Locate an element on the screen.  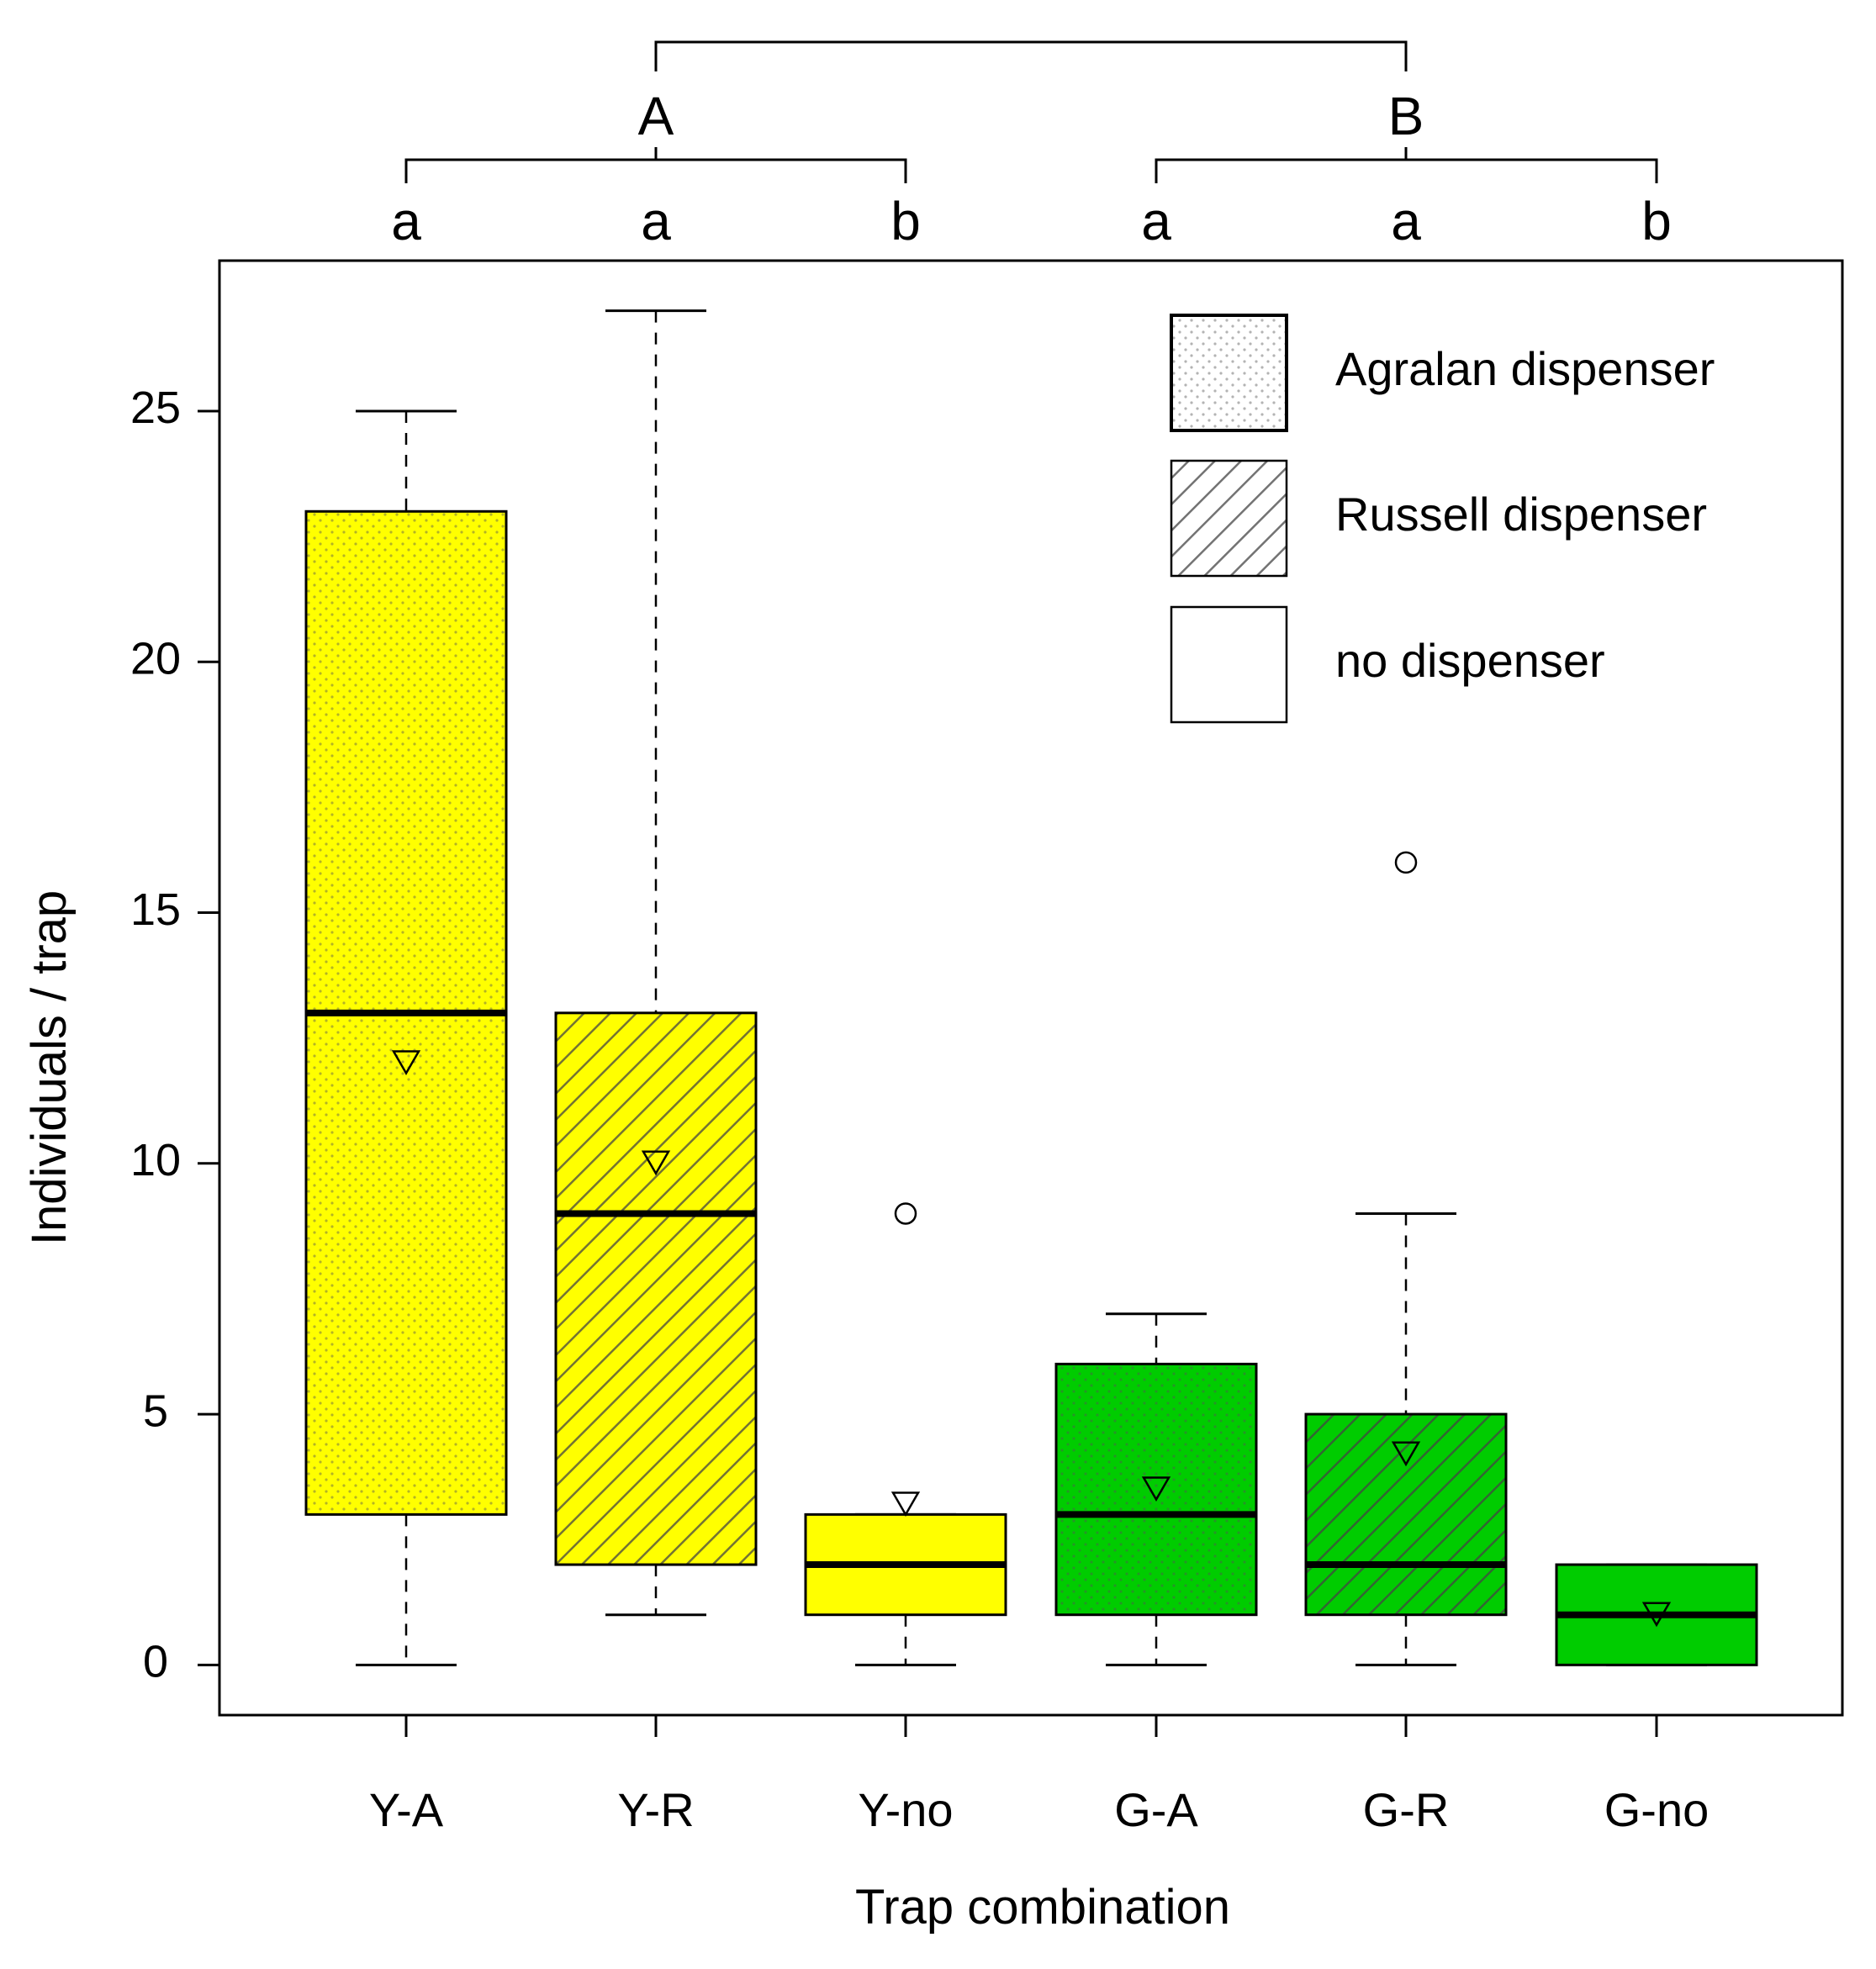
y-tick-label: 0 is located at coordinates (155, 1662).